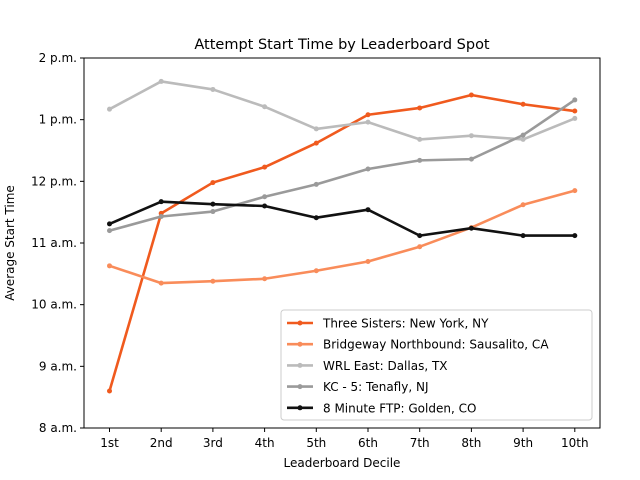 The image size is (640, 480). What do you see at coordinates (265, 443) in the screenshot?
I see `x-tick-label: 4th` at bounding box center [265, 443].